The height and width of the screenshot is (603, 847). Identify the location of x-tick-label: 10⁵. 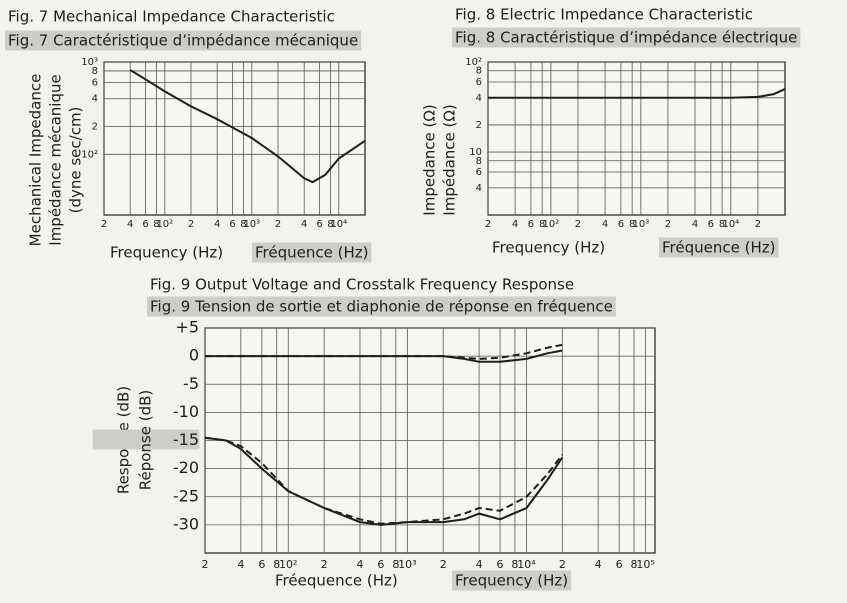
(645, 564).